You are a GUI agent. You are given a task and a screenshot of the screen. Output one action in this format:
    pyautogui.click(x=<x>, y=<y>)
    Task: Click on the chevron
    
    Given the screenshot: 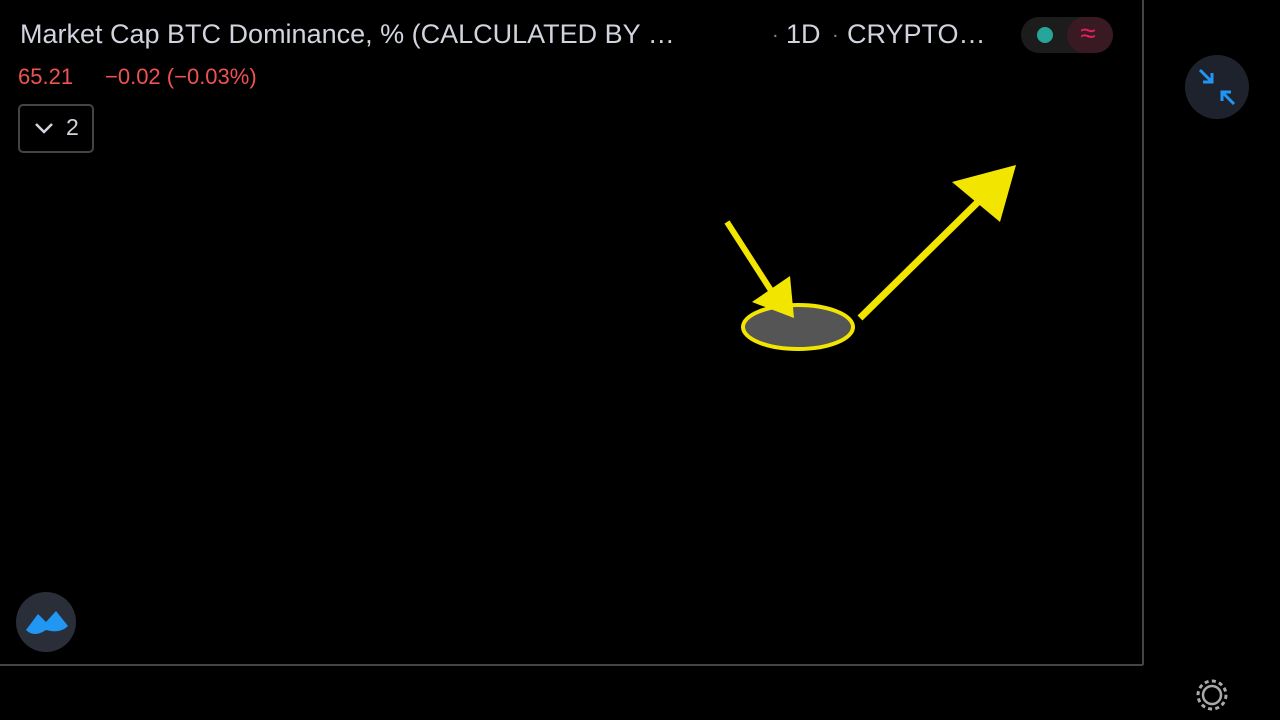 What is the action you would take?
    pyautogui.click(x=44, y=128)
    